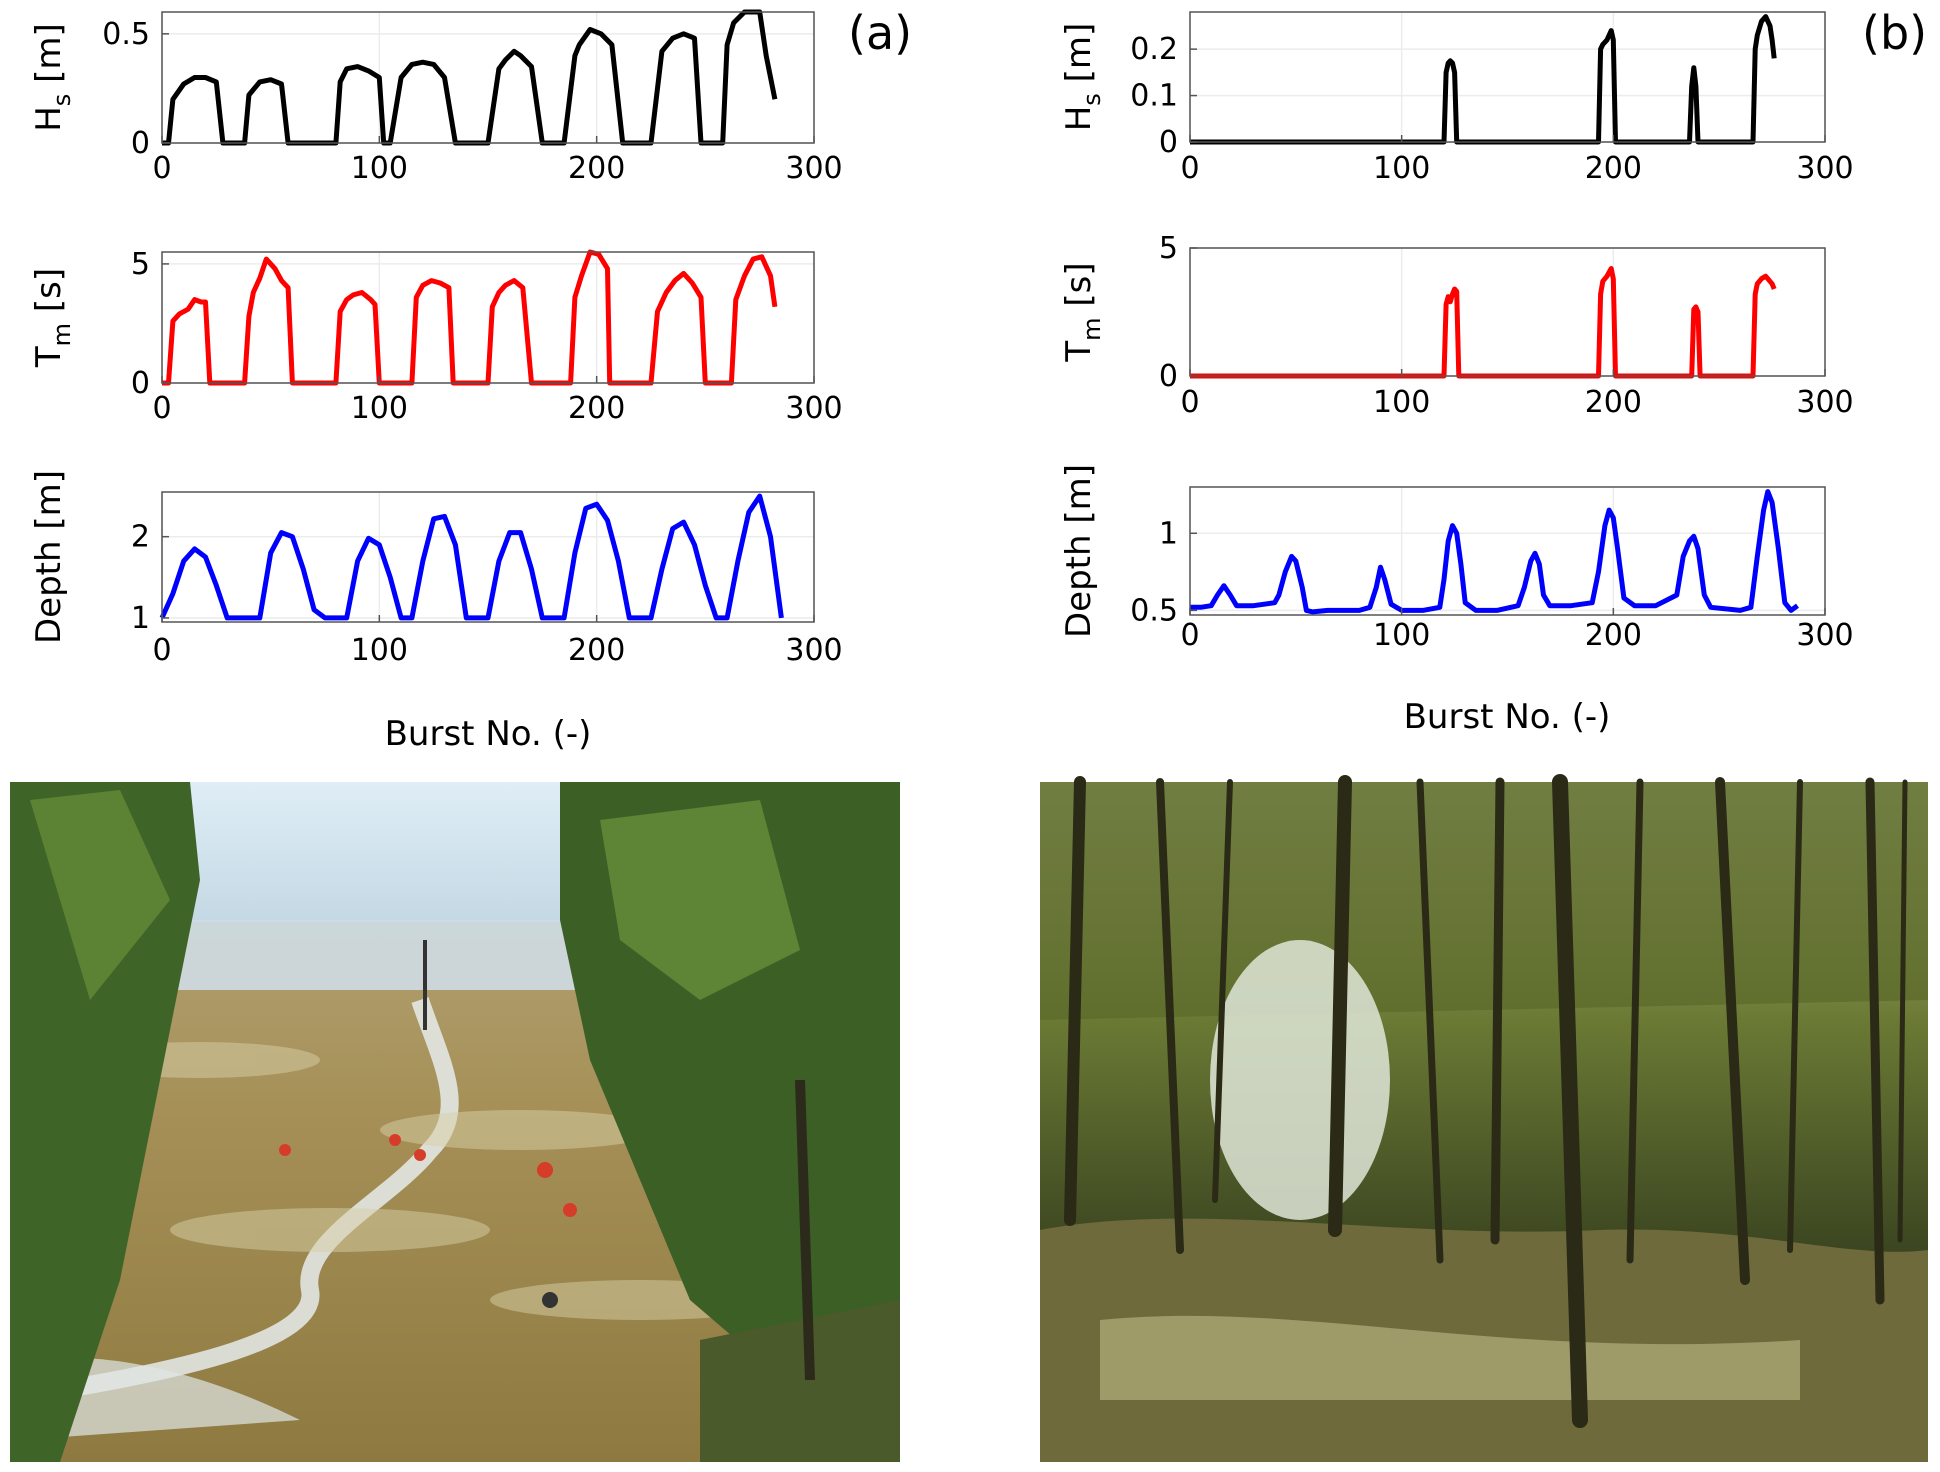 The height and width of the screenshot is (1472, 1940). I want to click on y-tick-label: 2, so click(140, 537).